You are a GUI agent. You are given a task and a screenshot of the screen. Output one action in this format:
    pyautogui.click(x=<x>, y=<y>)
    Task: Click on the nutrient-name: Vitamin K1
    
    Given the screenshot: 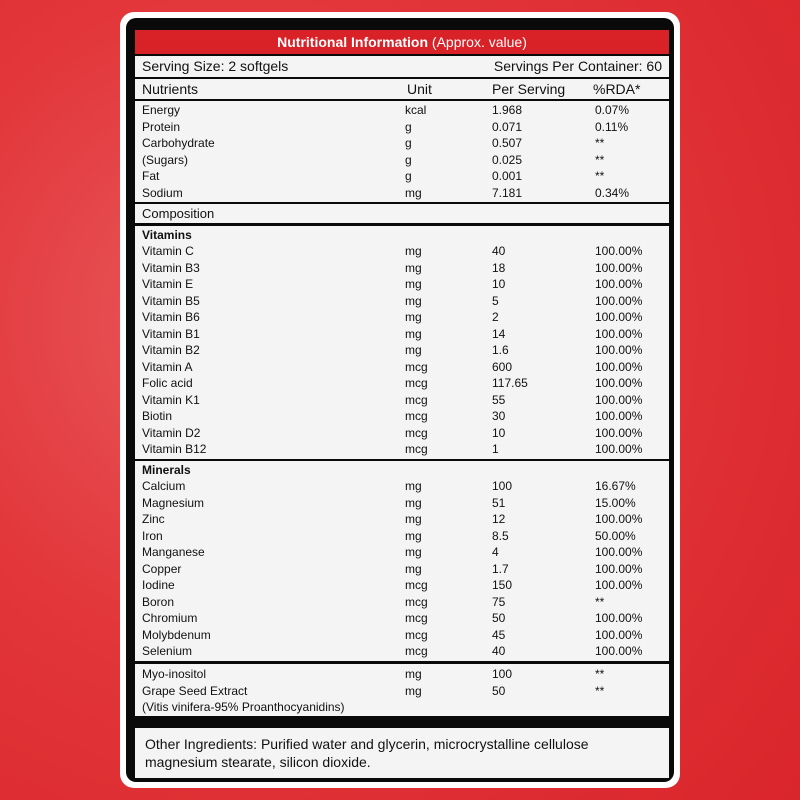 What is the action you would take?
    pyautogui.click(x=171, y=399)
    